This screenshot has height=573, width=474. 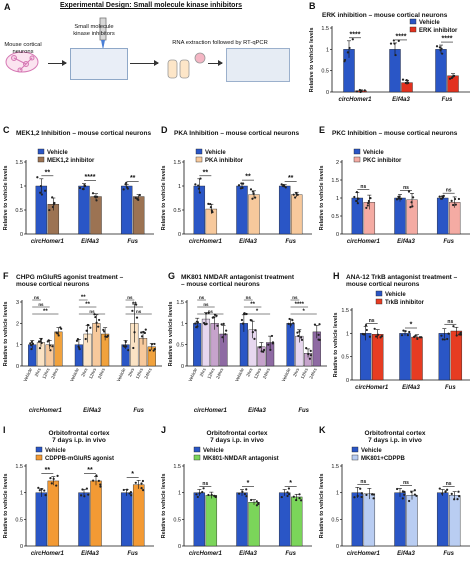 I want to click on y-tick-label: 0.5, so click(x=19, y=211).